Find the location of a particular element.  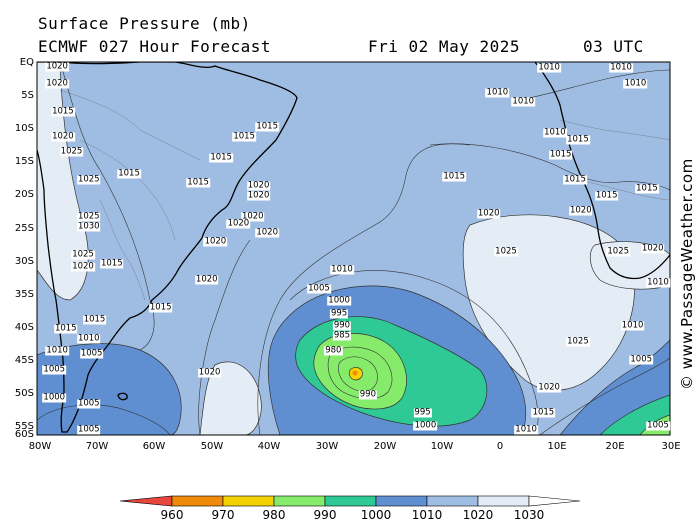

title-line-2: ECMWF 027 Hour Forecast is located at coordinates (155, 46).